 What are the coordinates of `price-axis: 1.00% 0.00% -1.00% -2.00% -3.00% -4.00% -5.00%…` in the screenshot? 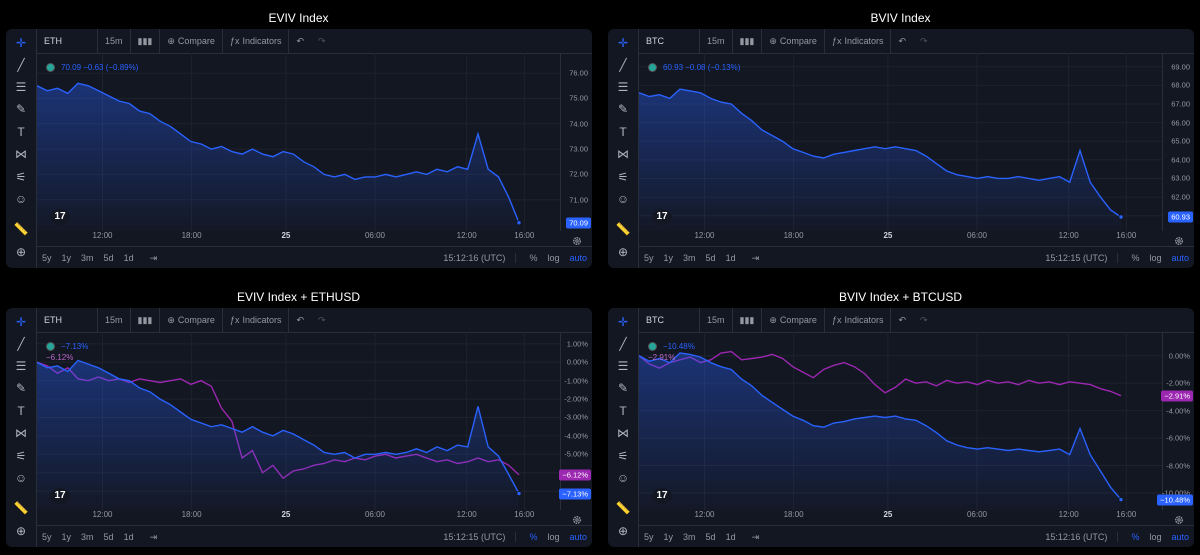 It's located at (575, 421).